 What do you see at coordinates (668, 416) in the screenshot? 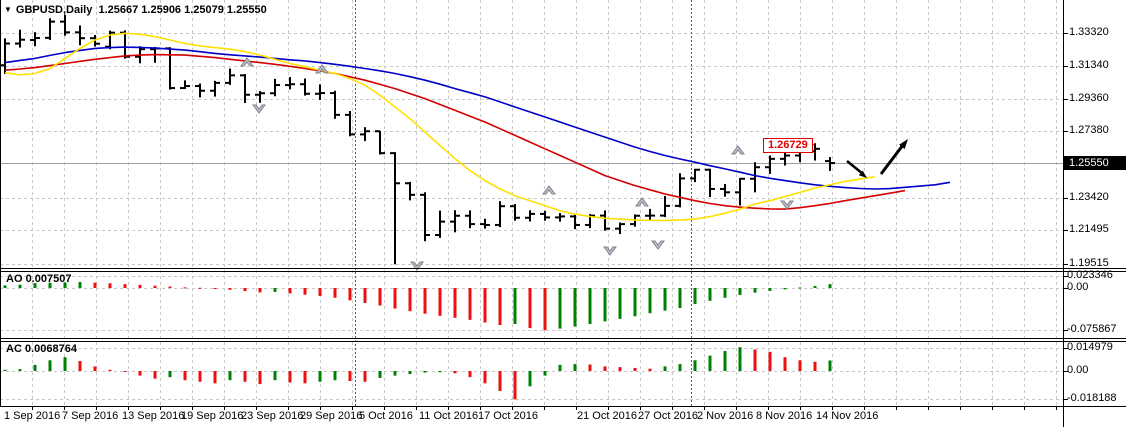
I see `date-label: 27 Oct 2016` at bounding box center [668, 416].